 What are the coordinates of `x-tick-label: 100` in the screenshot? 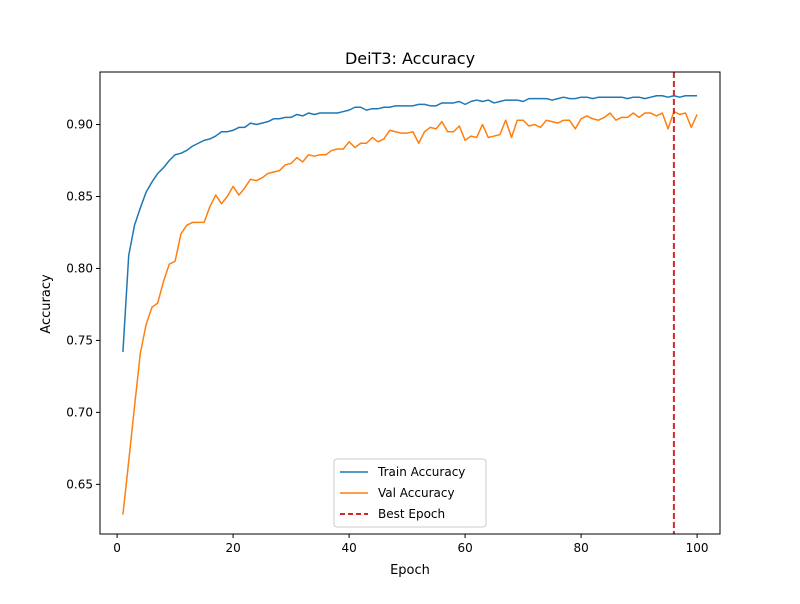 It's located at (697, 548).